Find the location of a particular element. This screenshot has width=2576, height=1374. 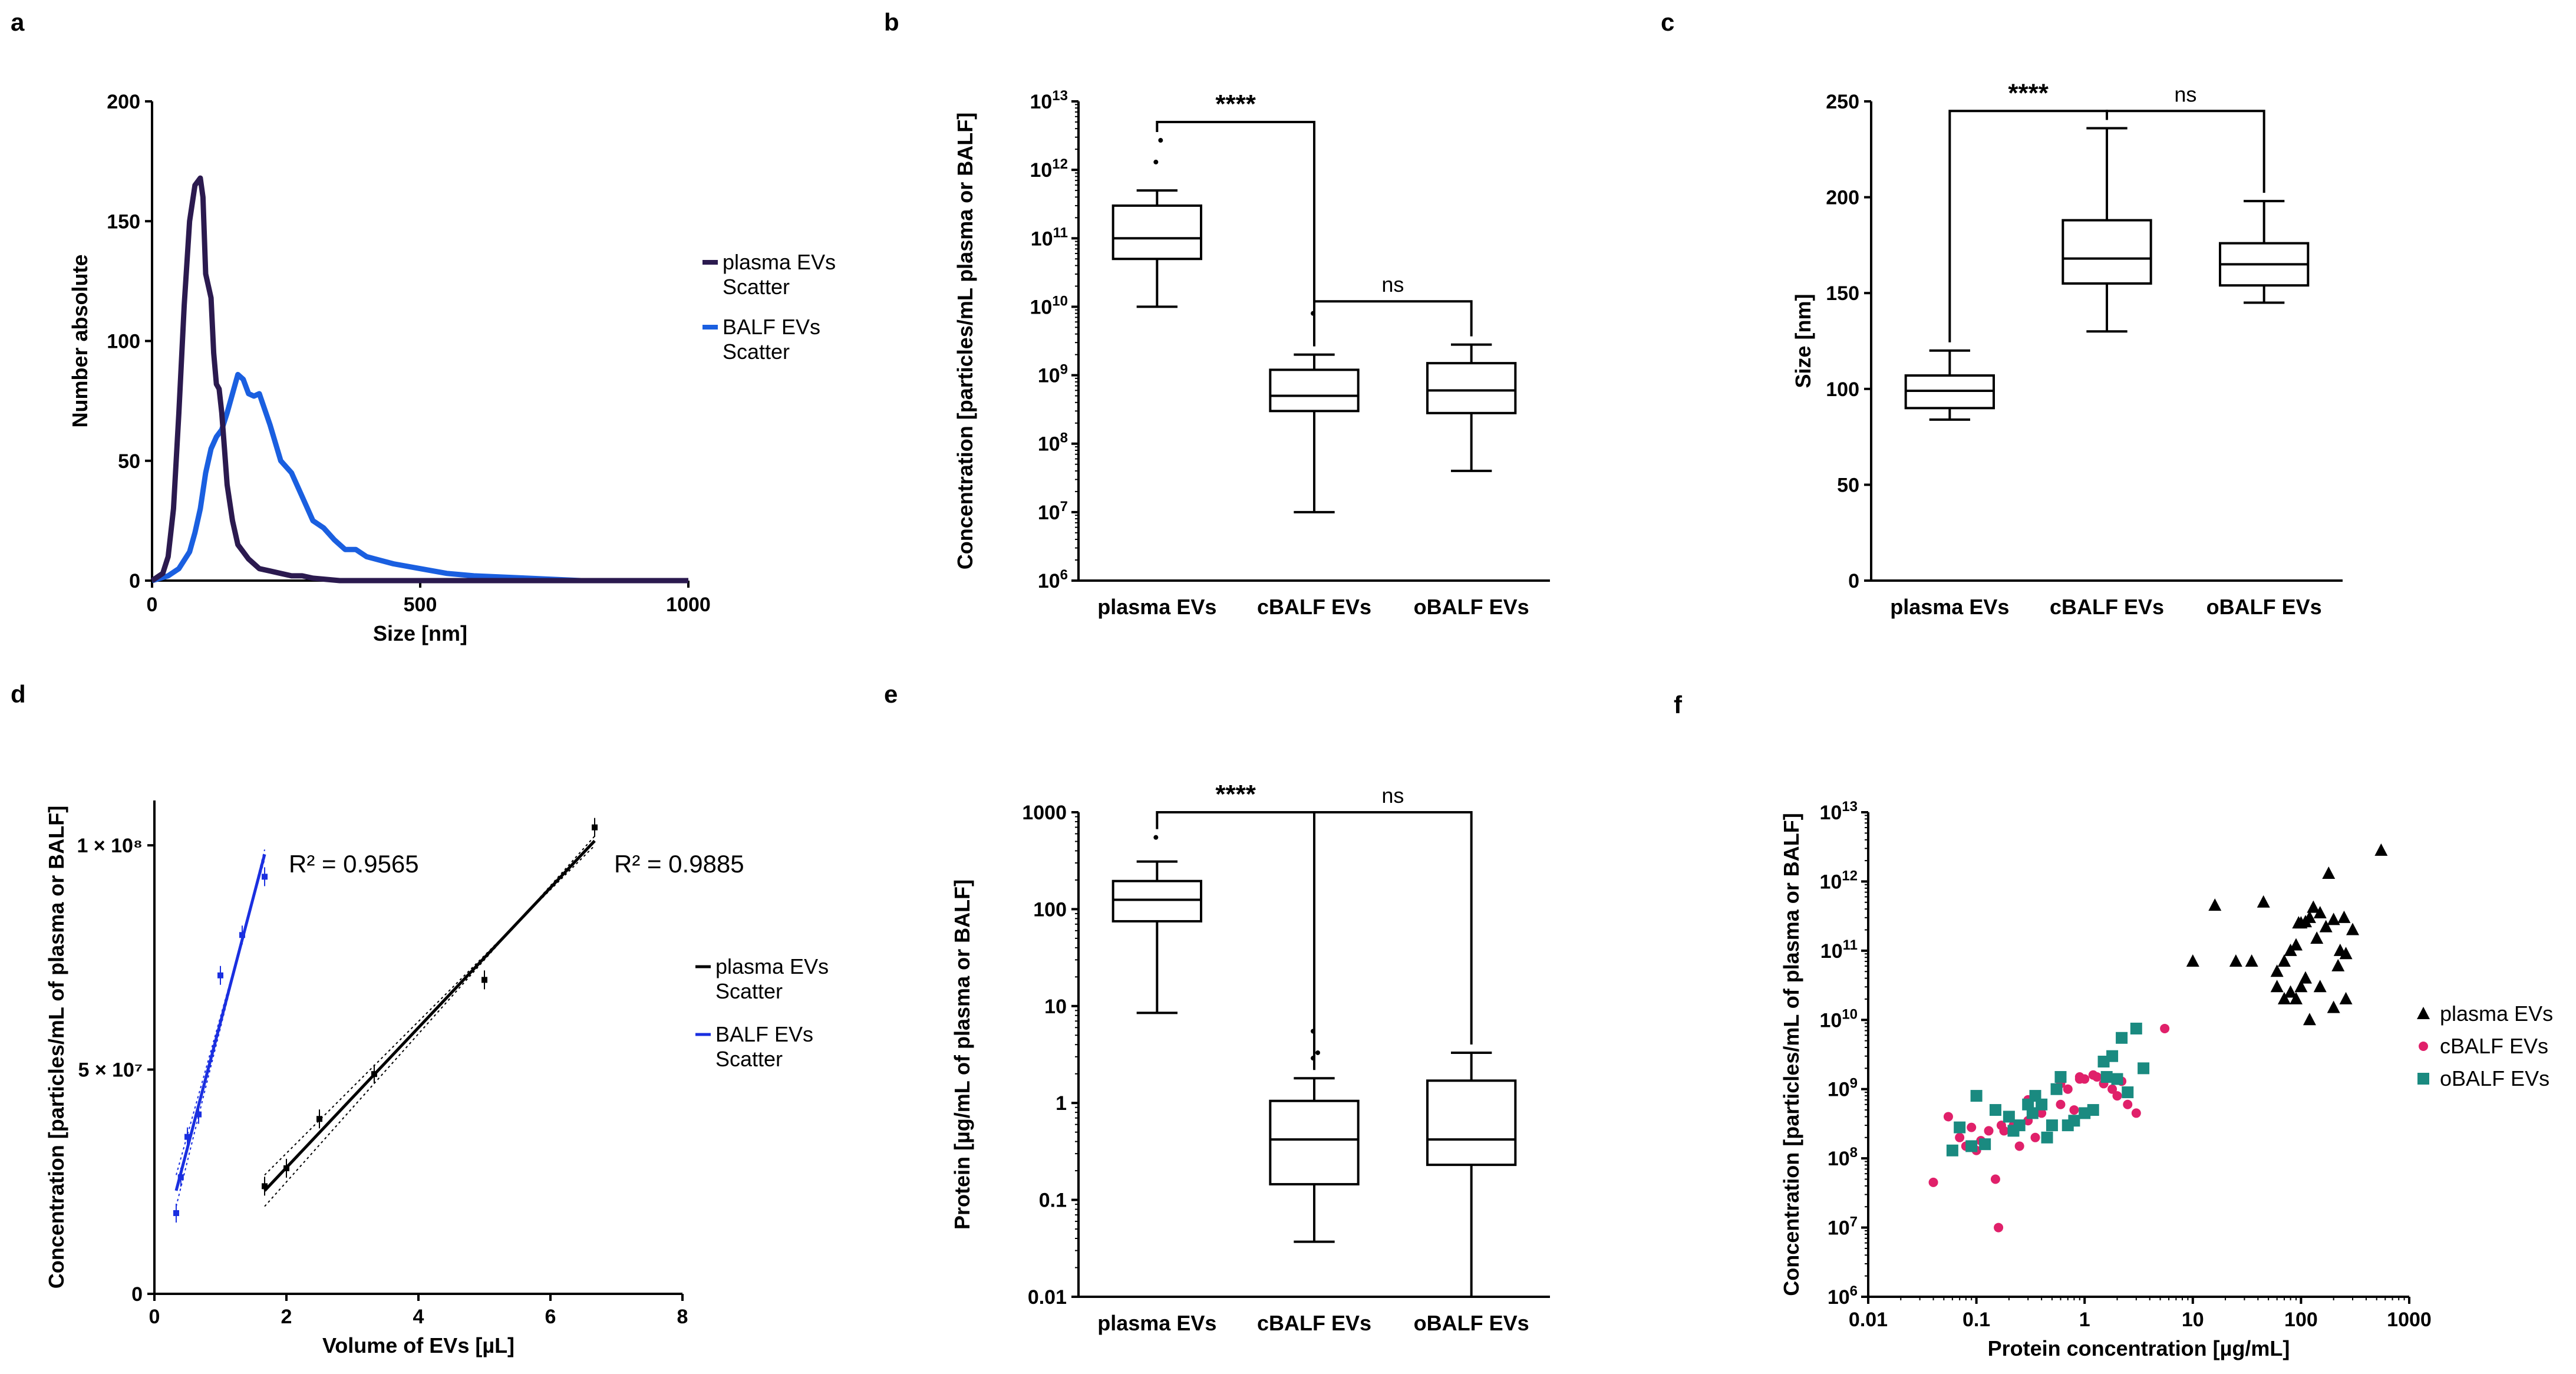

chart-a-ytick-label: 150 is located at coordinates (124, 221).